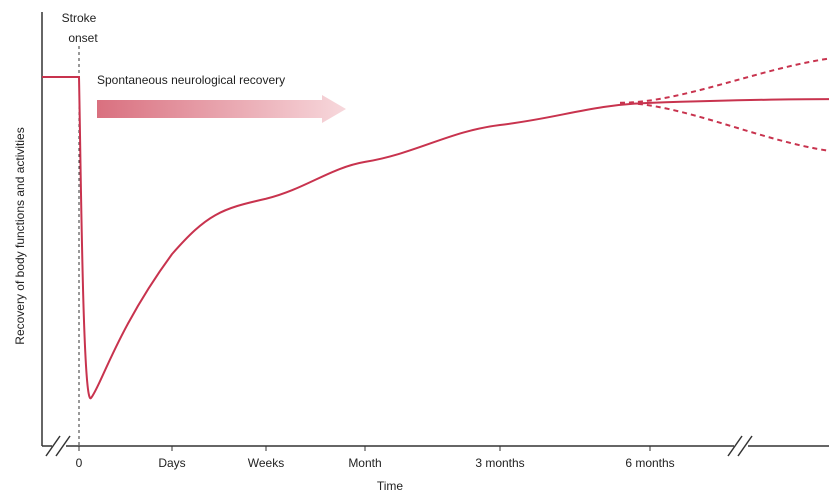 This screenshot has width=831, height=496. Describe the element at coordinates (724, 80) in the screenshot. I see `series-upper-projection` at that location.